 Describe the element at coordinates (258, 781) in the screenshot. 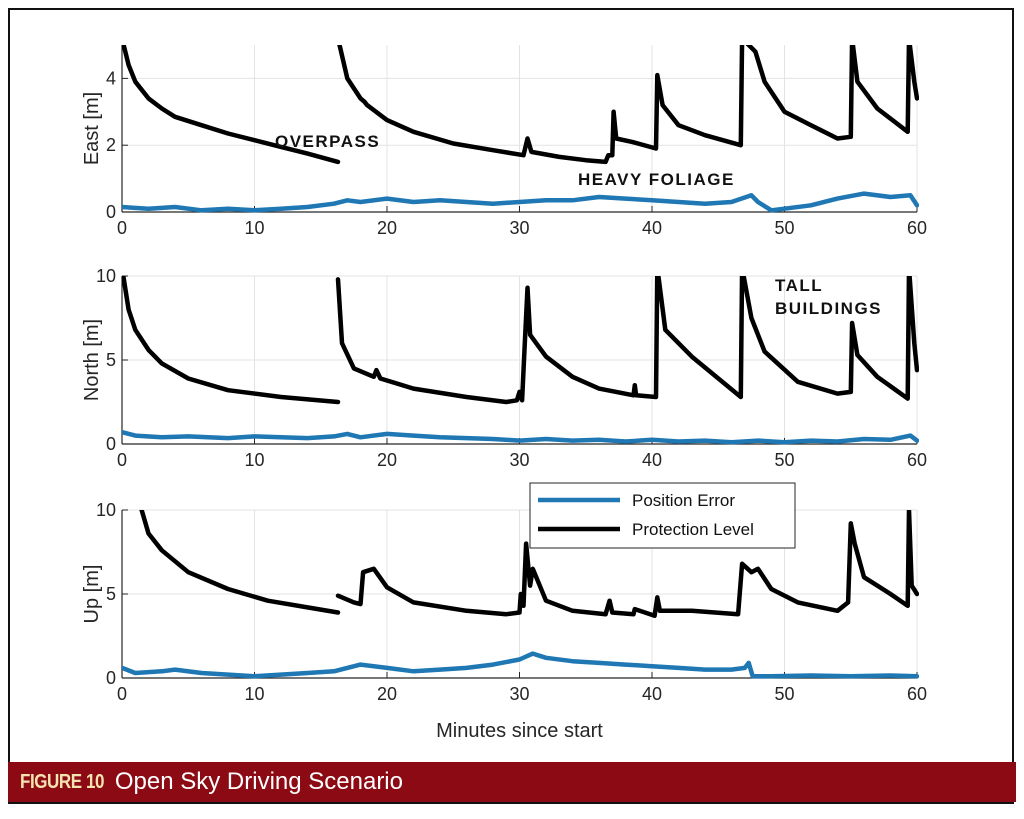

I see `caption-title: Open Sky Driving Scenario` at that location.